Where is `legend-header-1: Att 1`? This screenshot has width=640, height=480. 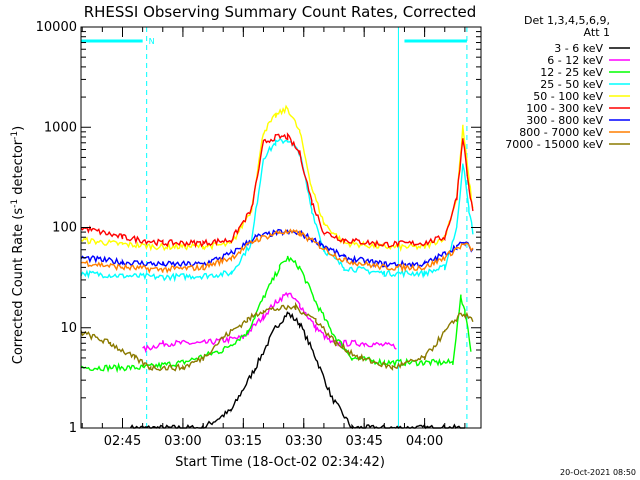 legend-header-1: Att 1 is located at coordinates (597, 32).